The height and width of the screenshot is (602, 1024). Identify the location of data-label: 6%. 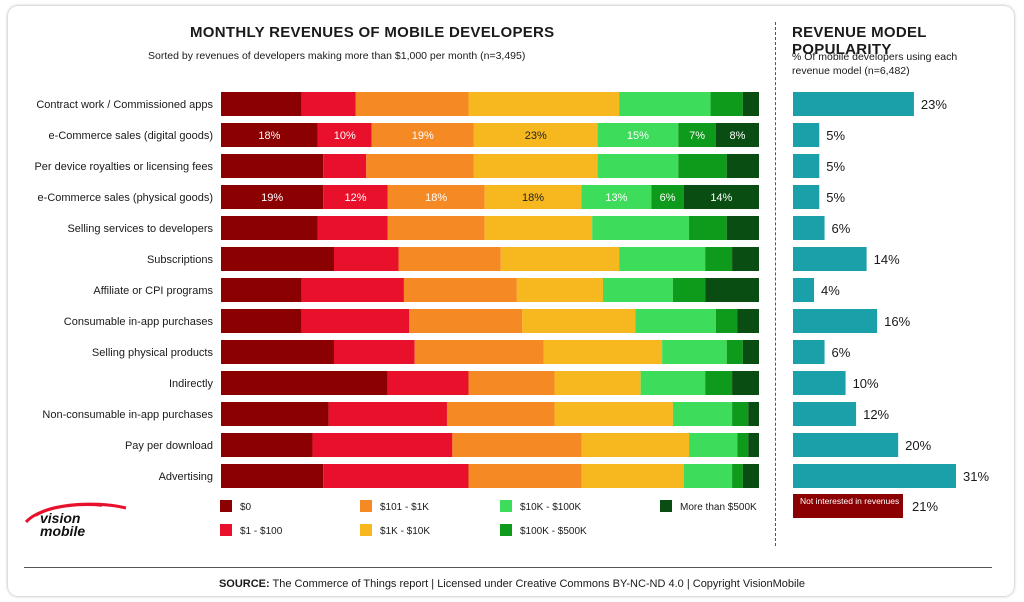
(668, 198).